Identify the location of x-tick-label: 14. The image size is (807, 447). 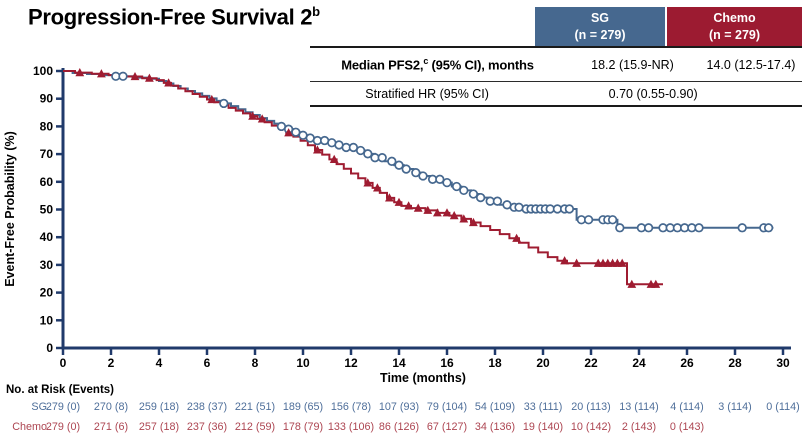
(399, 363).